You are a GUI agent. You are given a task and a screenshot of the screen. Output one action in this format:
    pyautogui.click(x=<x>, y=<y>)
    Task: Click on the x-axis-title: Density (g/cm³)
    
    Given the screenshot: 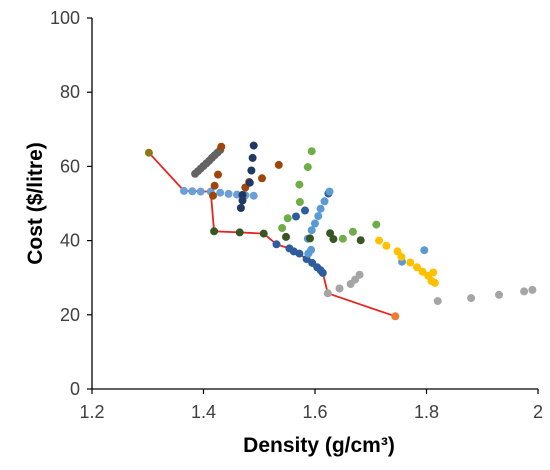 What is the action you would take?
    pyautogui.click(x=319, y=445)
    